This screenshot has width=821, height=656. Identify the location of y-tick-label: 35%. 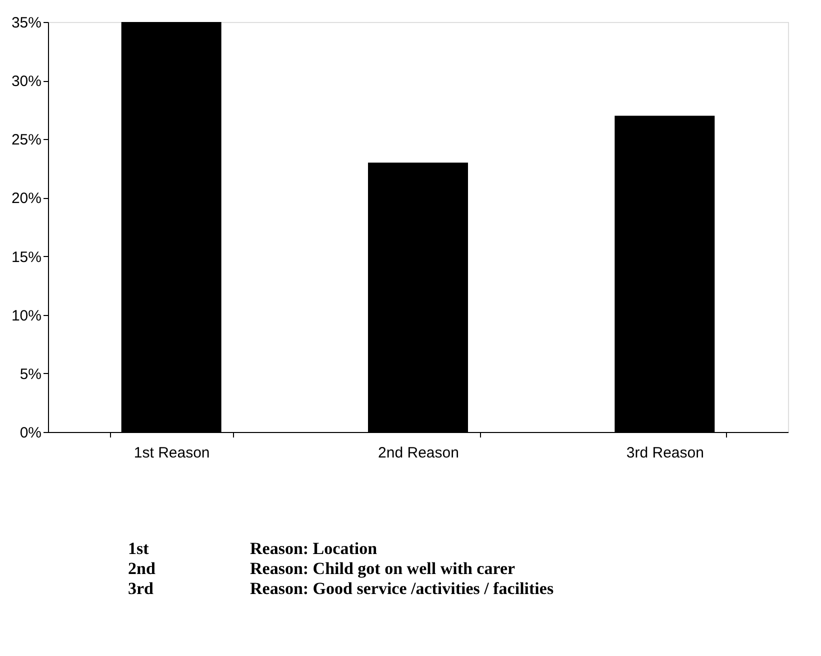
(26, 23).